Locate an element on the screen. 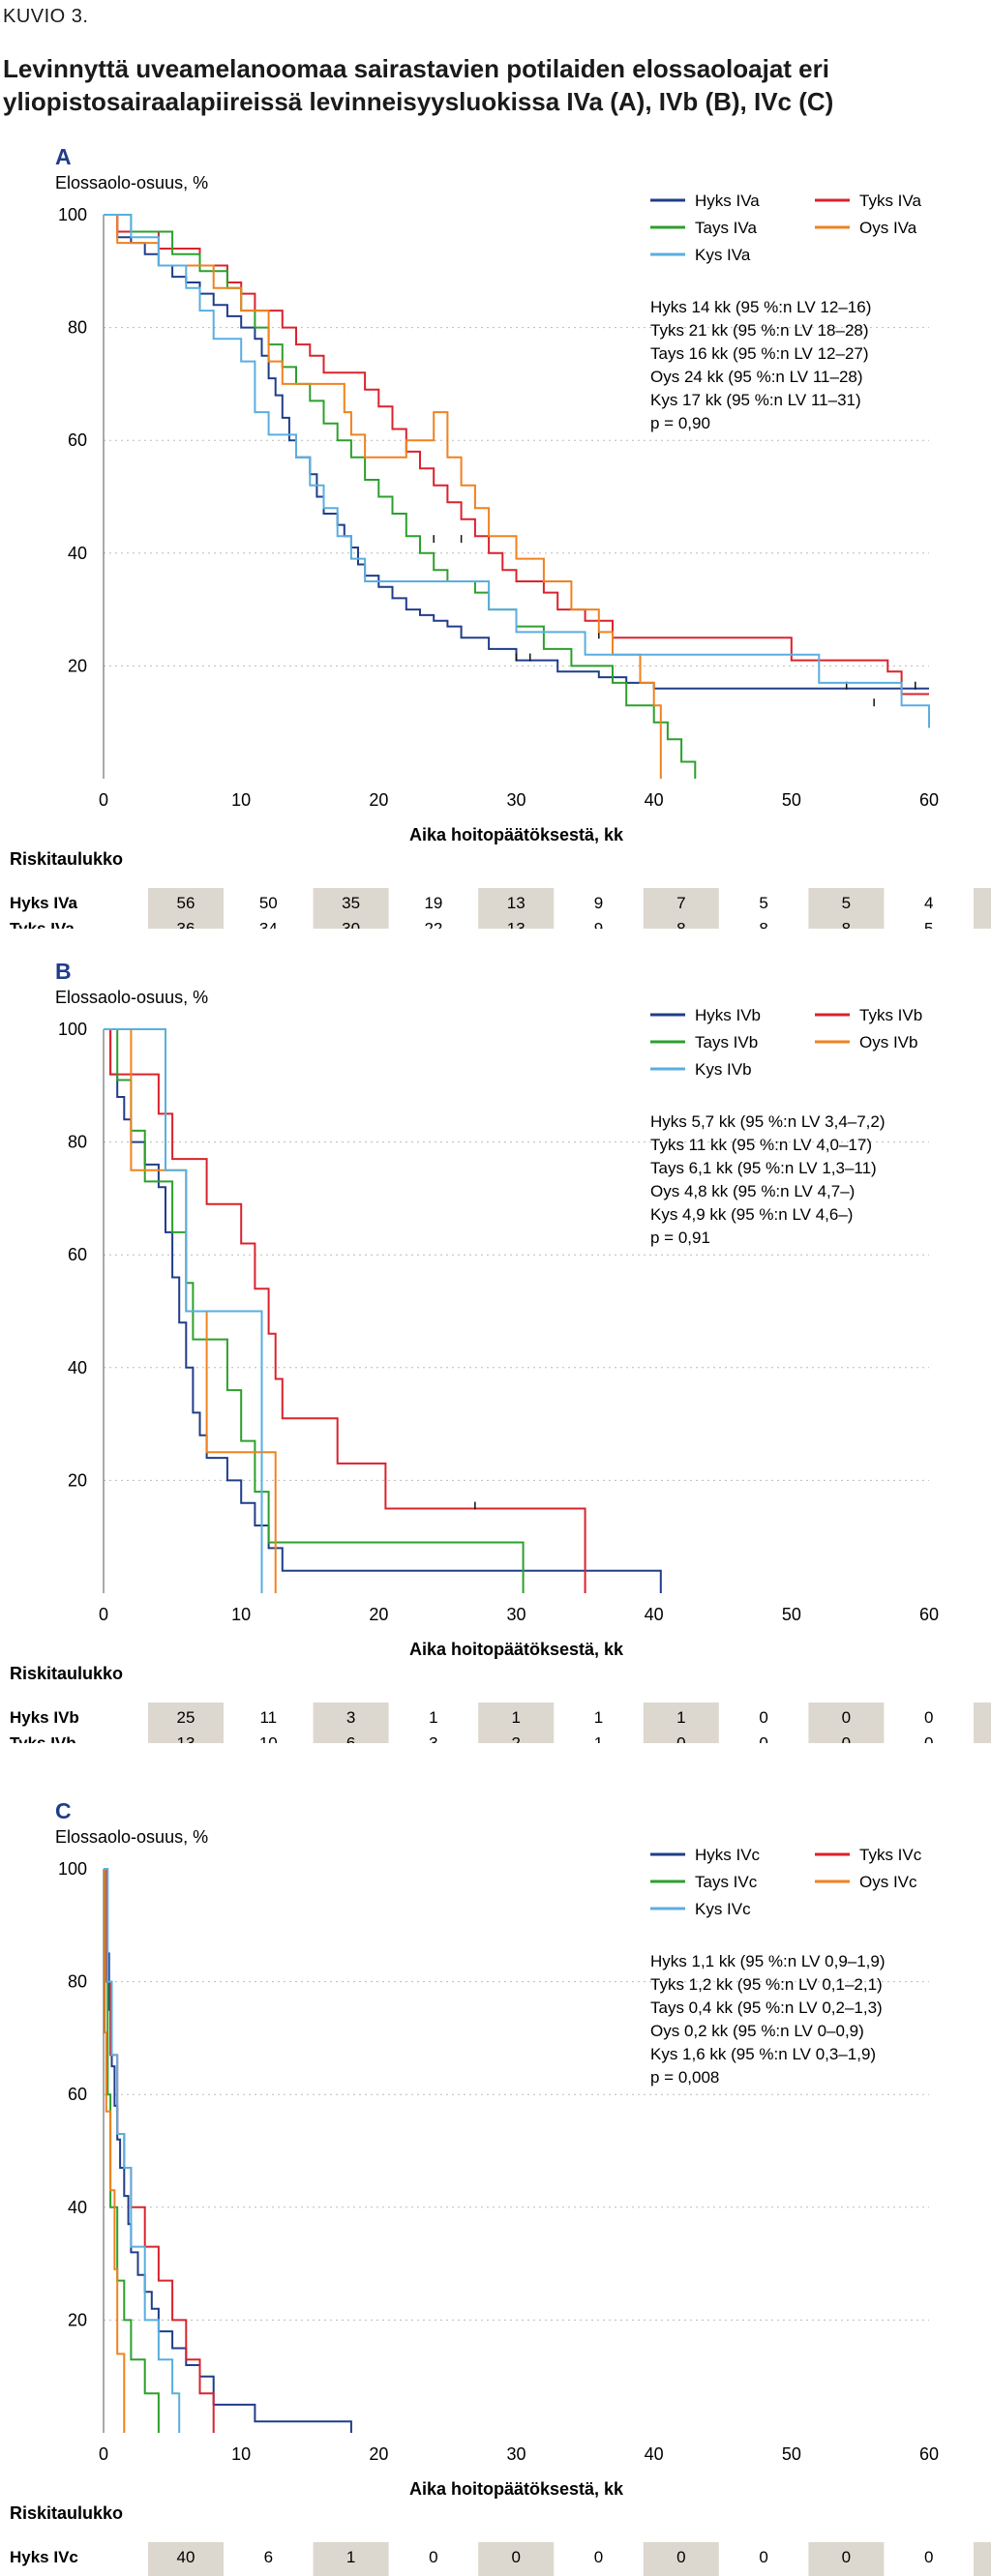 The height and width of the screenshot is (2576, 991). risk-cell: 4 is located at coordinates (928, 903).